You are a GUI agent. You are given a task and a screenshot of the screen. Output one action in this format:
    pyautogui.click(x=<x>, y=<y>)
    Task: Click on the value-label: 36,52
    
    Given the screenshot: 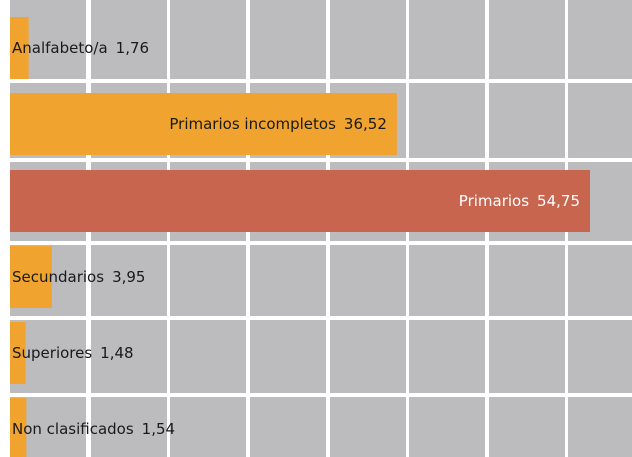 What is the action you would take?
    pyautogui.click(x=365, y=124)
    